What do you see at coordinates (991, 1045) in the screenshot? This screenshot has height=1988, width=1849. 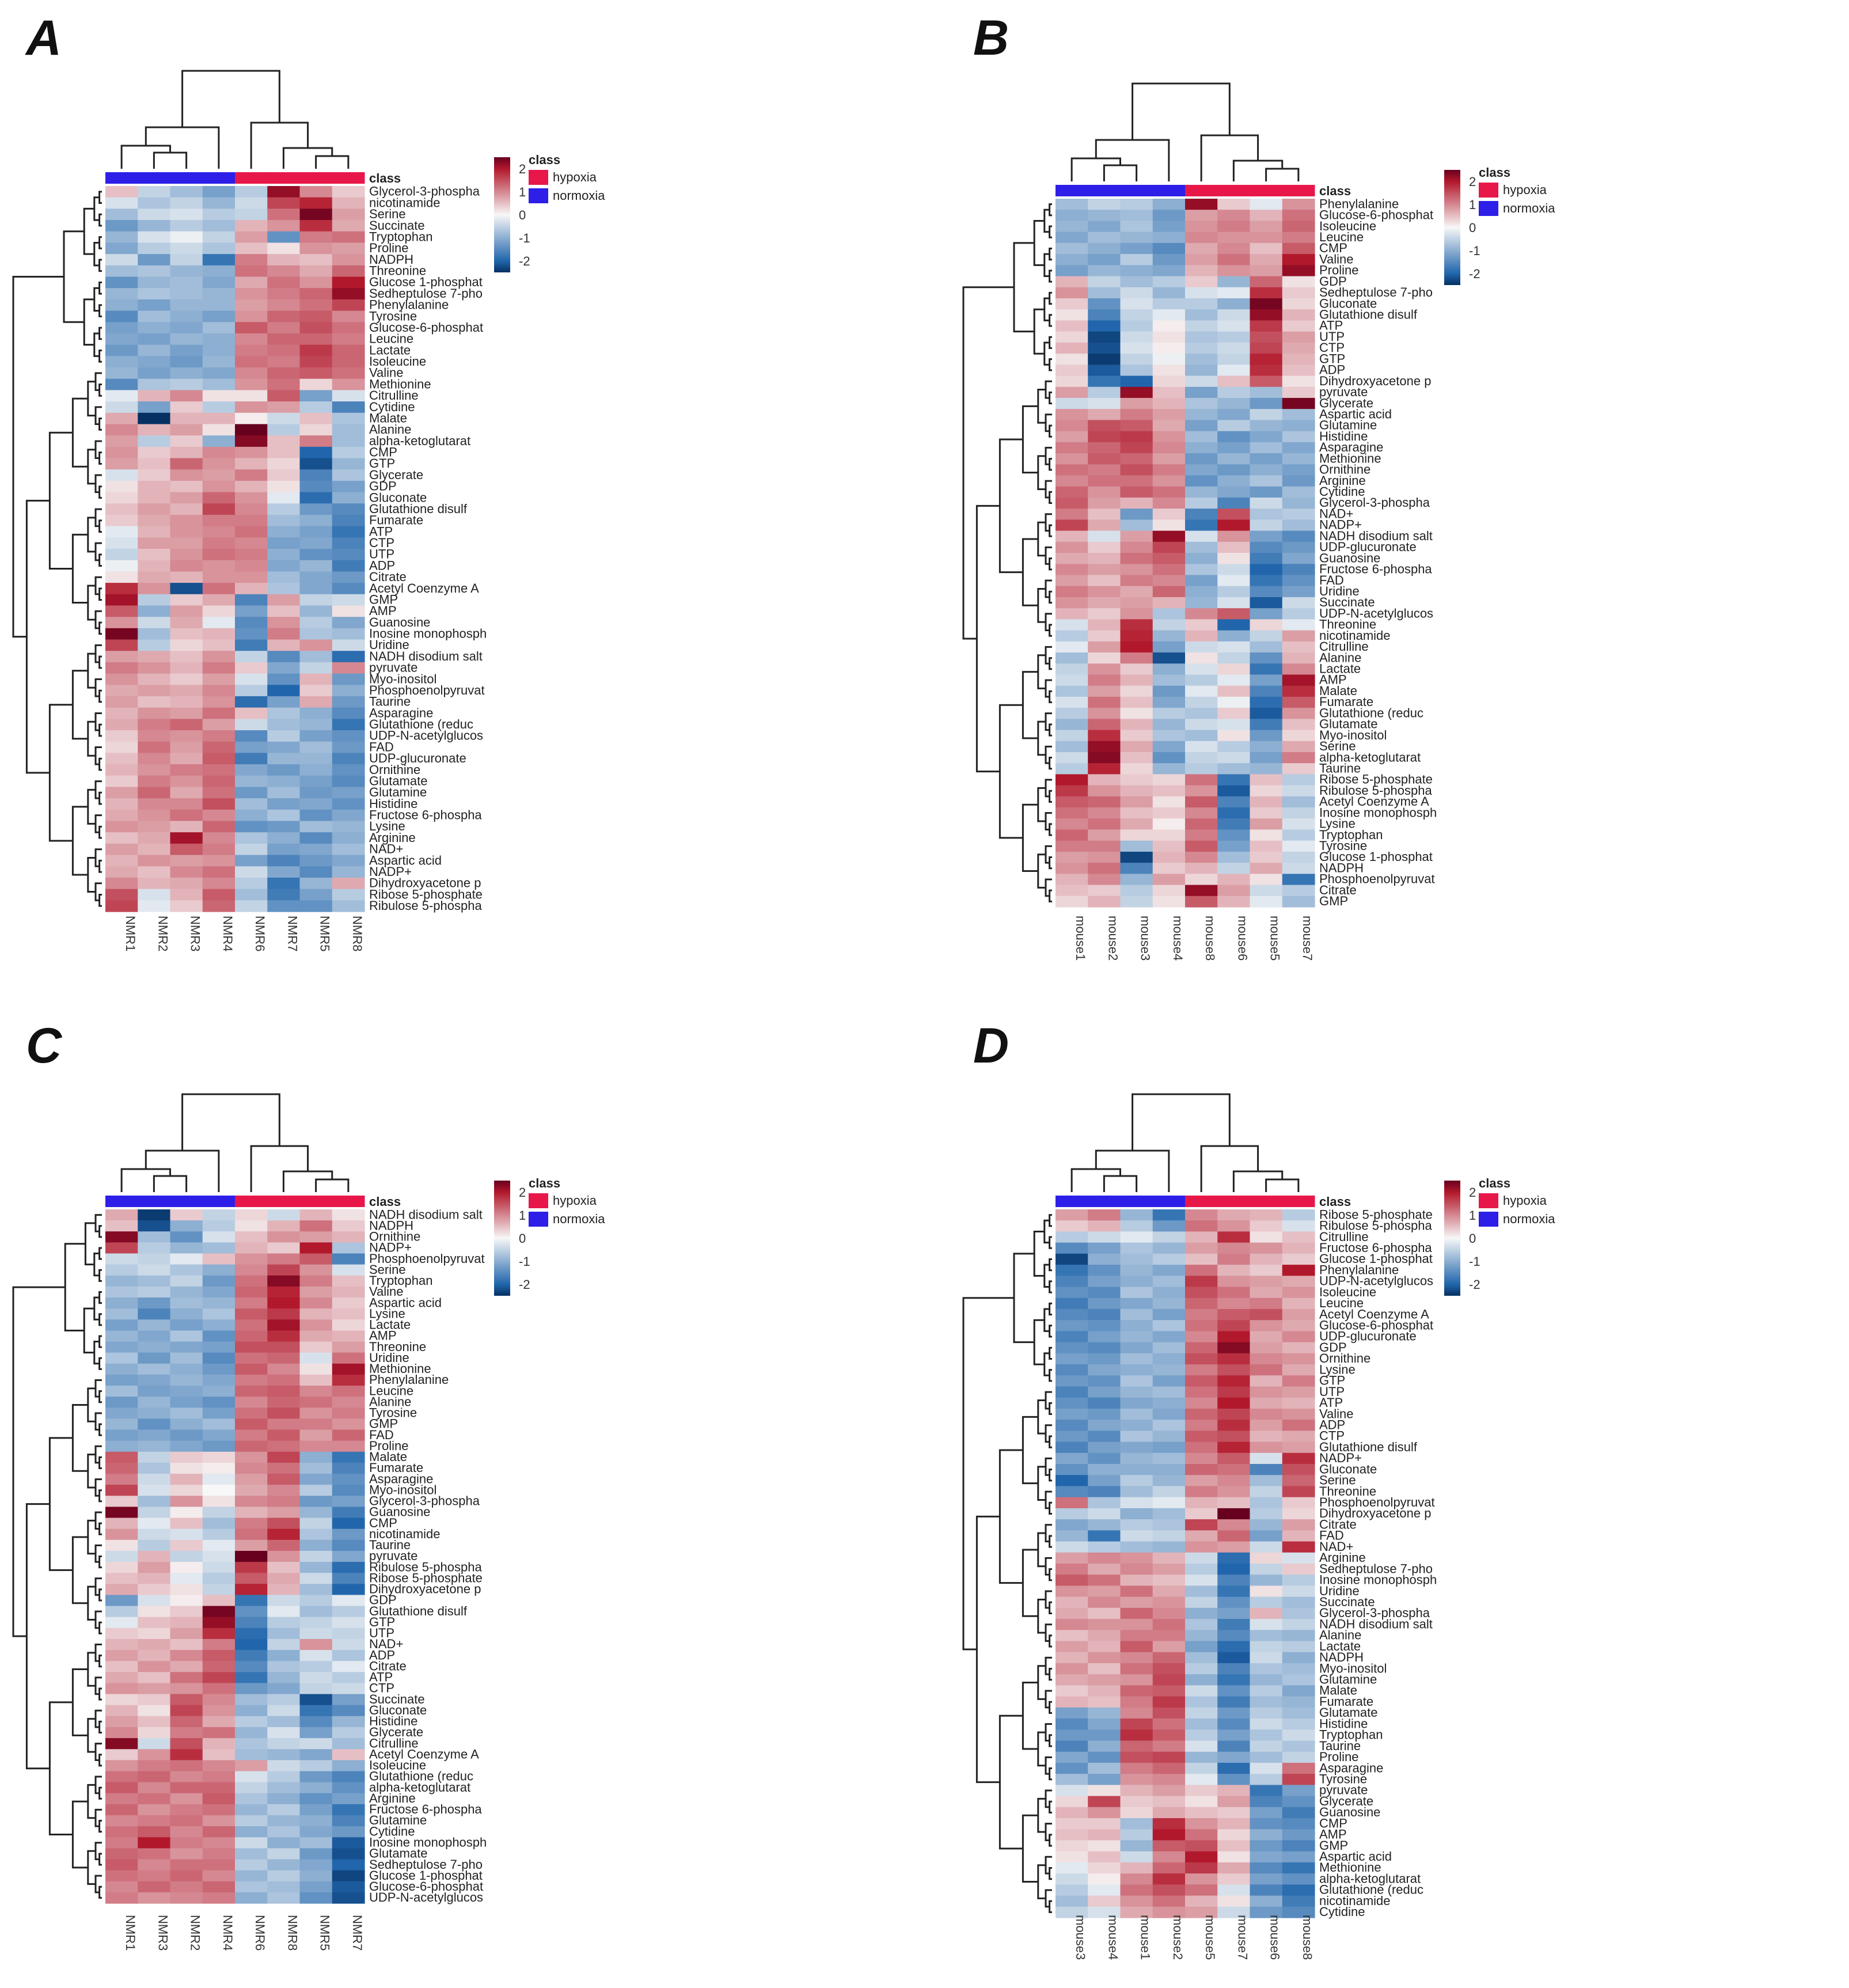 I see `panel-label: D` at bounding box center [991, 1045].